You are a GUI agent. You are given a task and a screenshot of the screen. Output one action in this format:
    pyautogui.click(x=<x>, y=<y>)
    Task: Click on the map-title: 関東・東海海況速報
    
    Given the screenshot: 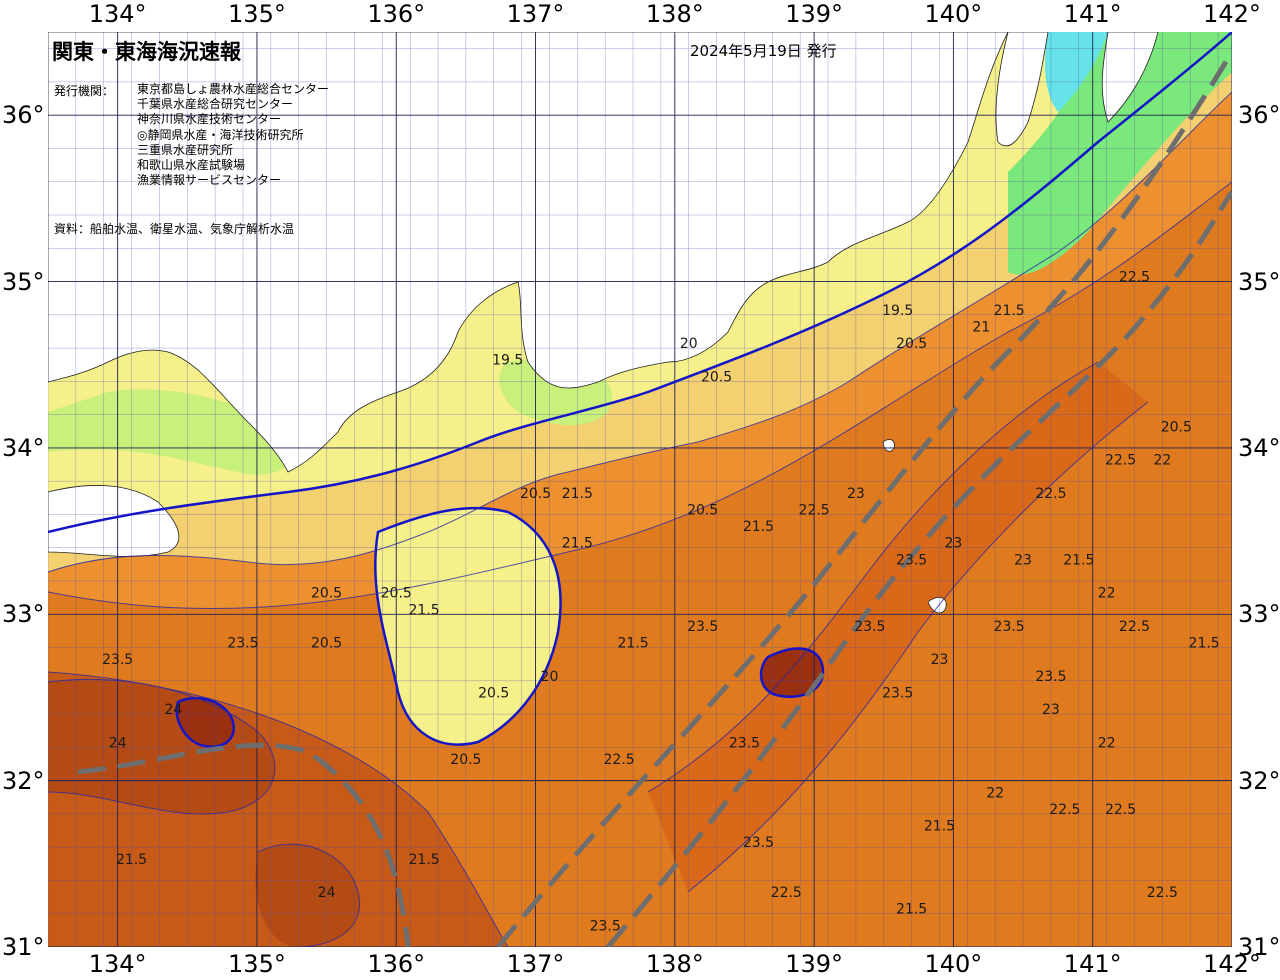 What is the action you would take?
    pyautogui.click(x=146, y=52)
    